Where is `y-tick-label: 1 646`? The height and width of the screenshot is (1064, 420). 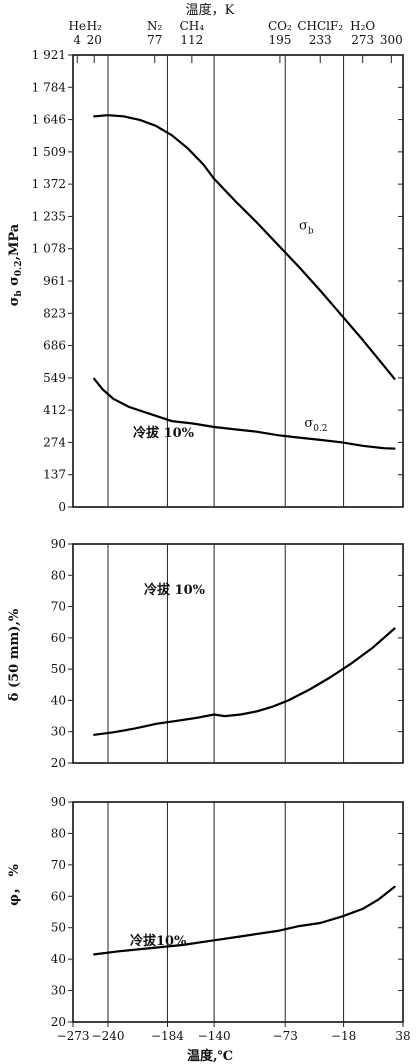
y-tick-label: 1 646 is located at coordinates (49, 120).